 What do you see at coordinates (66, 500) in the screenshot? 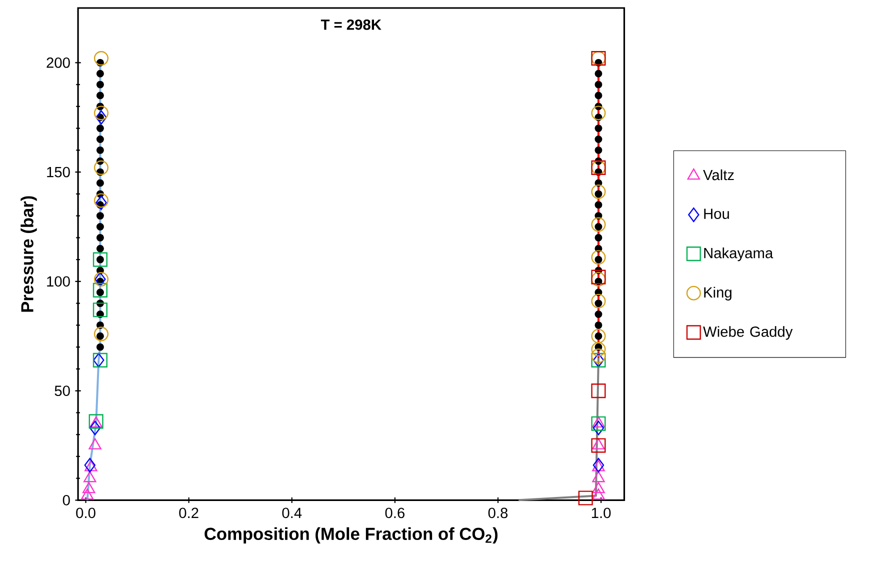
I see `y-tick-label: 0` at bounding box center [66, 500].